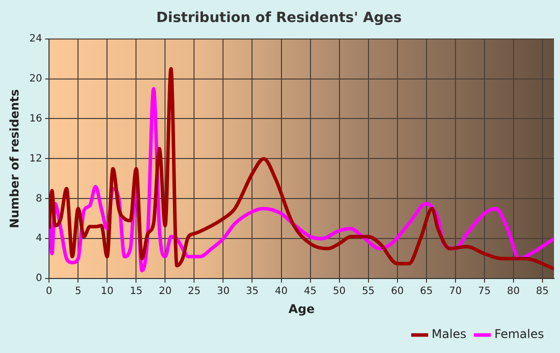 This screenshot has height=353, width=560. What do you see at coordinates (165, 292) in the screenshot?
I see `x-tick-label: 20` at bounding box center [165, 292].